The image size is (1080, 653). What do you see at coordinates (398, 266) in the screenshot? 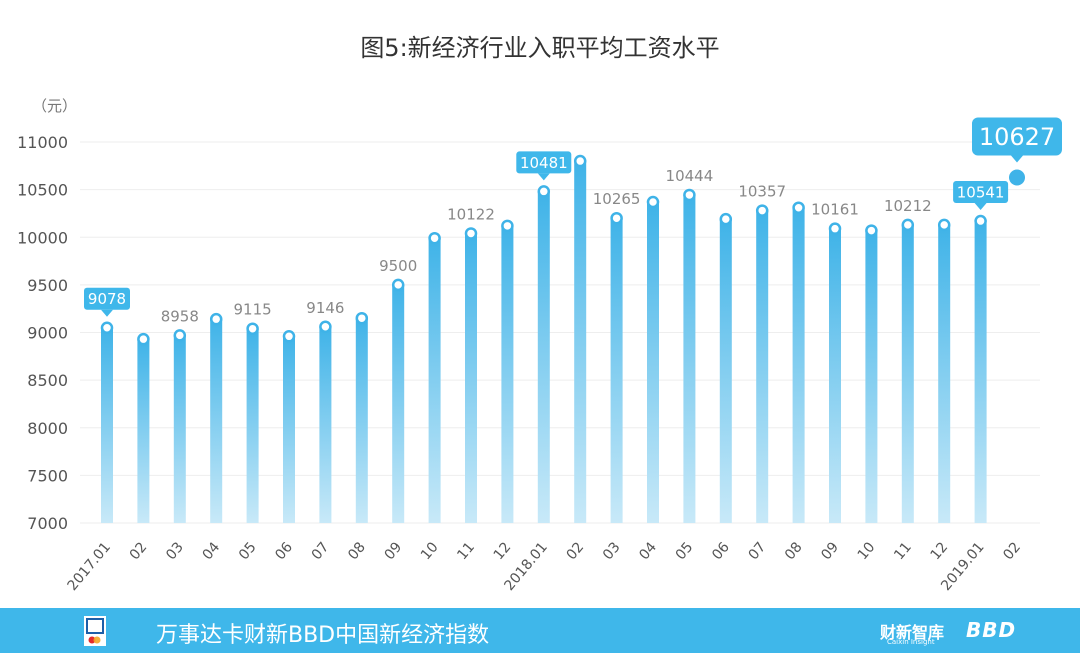
I see `data-label: 9500` at bounding box center [398, 266].